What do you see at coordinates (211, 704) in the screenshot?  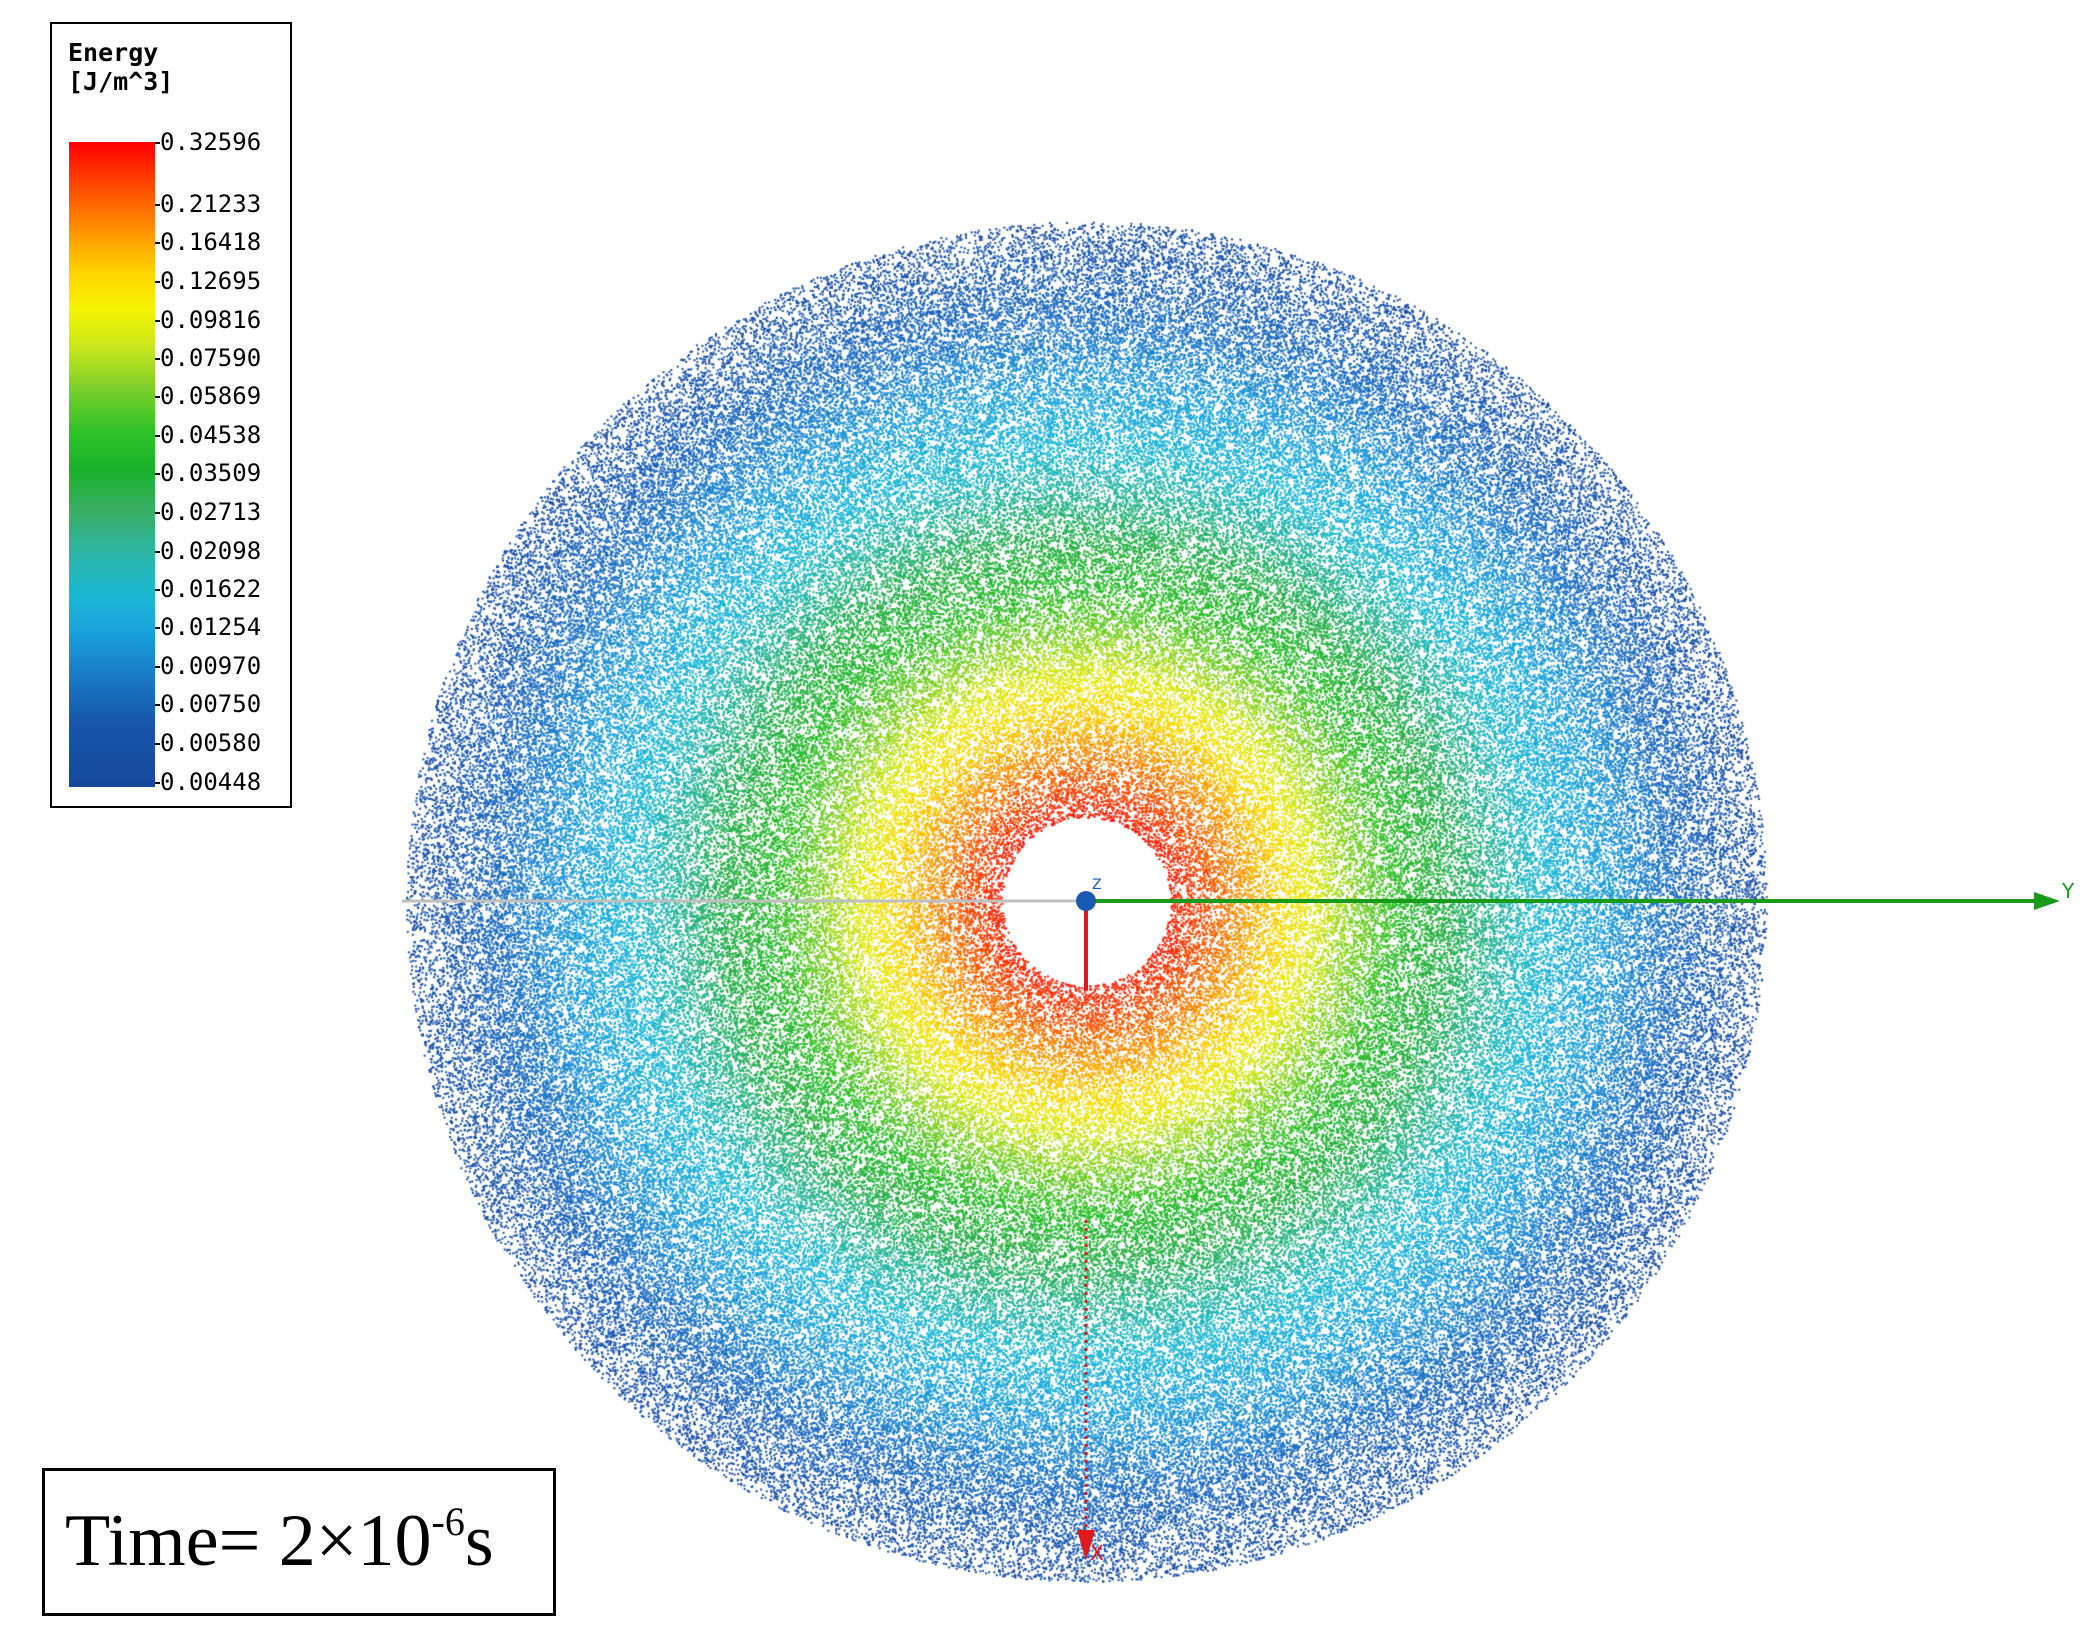 I see `legend-tick-label: 0.00750` at bounding box center [211, 704].